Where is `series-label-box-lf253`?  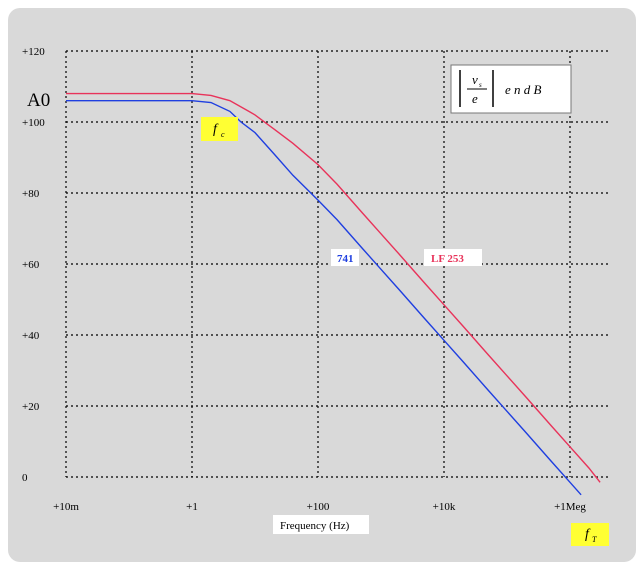 series-label-box-lf253 is located at coordinates (453, 257).